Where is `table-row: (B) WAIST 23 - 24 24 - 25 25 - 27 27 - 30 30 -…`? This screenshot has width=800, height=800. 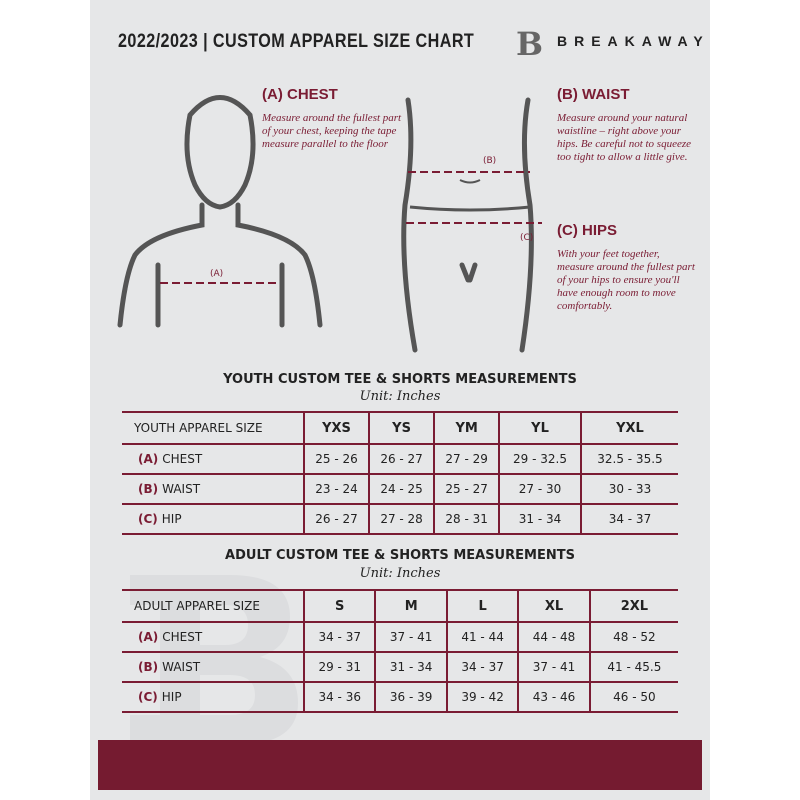 table-row: (B) WAIST 23 - 24 24 - 25 25 - 27 27 - 30 30 -… is located at coordinates (400, 489).